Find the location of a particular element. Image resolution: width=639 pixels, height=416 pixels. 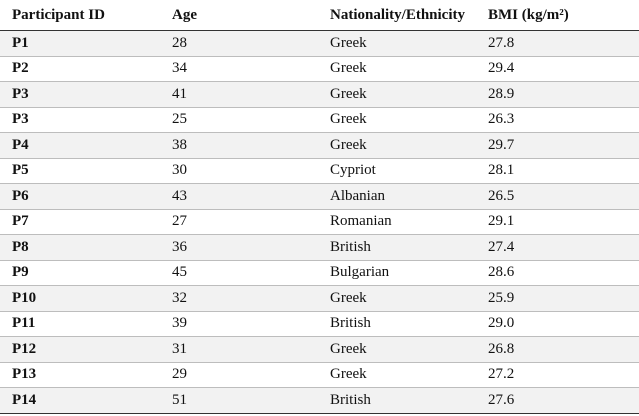

table-cell: 29.0 is located at coordinates (501, 323).